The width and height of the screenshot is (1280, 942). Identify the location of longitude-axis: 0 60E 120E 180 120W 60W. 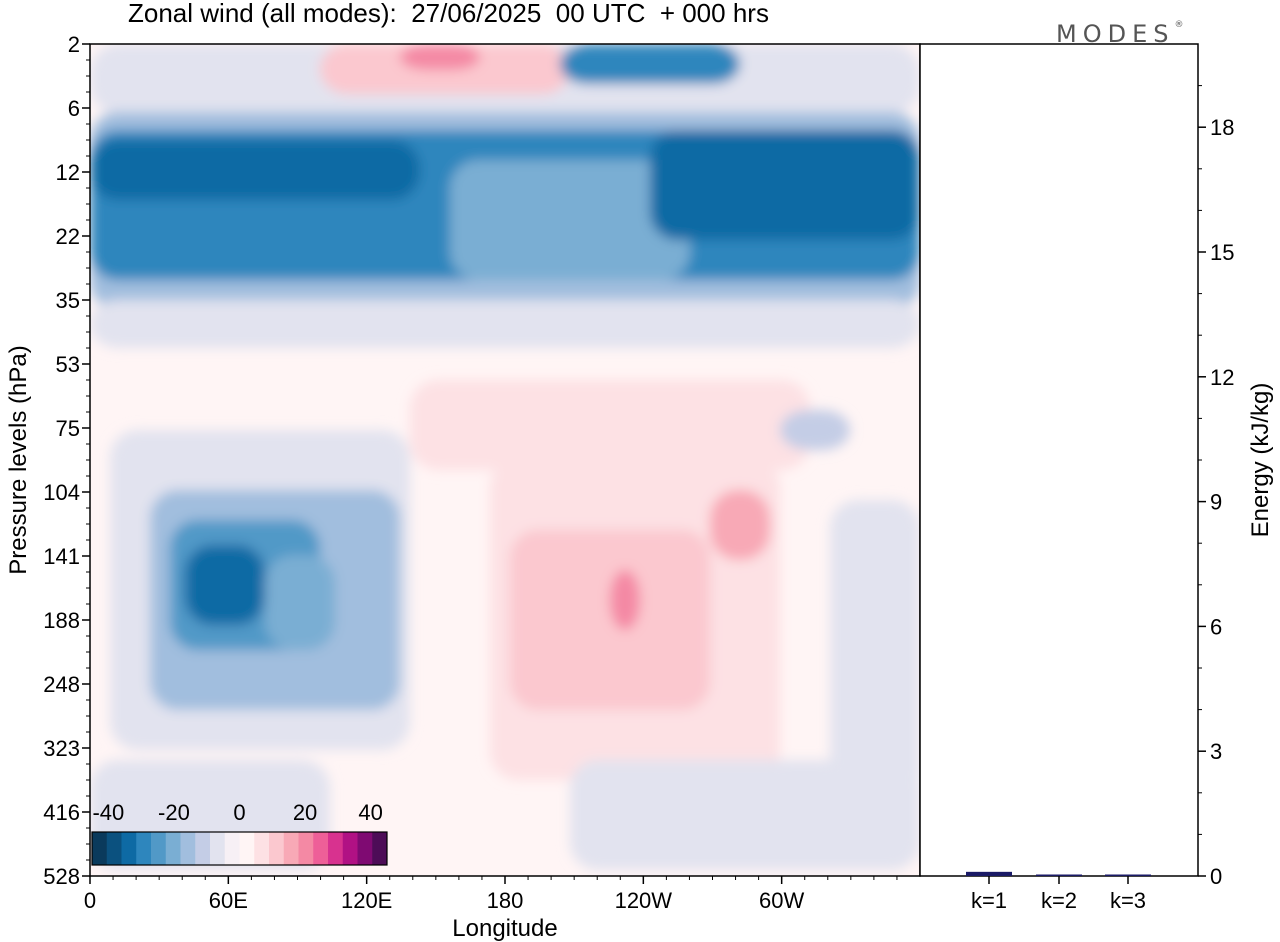
(491, 894).